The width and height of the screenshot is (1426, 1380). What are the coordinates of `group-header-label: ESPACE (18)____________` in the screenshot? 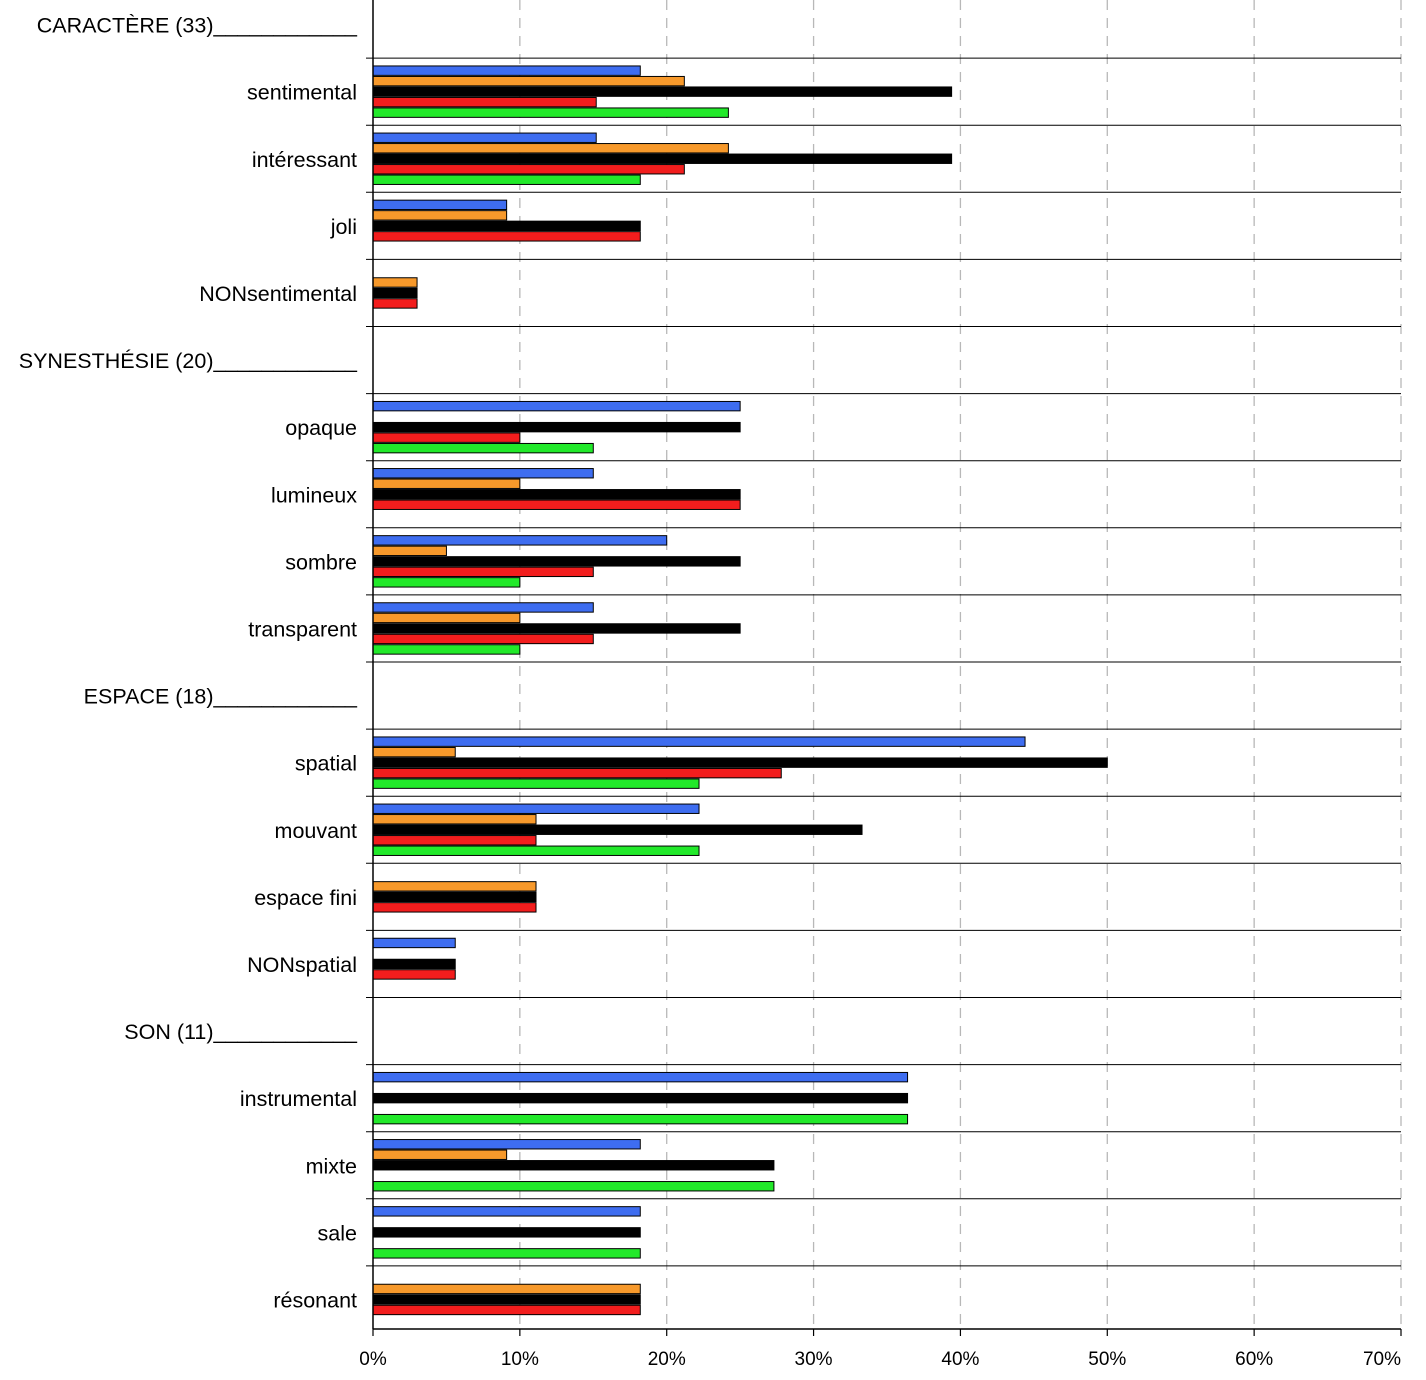 It's located at (221, 697).